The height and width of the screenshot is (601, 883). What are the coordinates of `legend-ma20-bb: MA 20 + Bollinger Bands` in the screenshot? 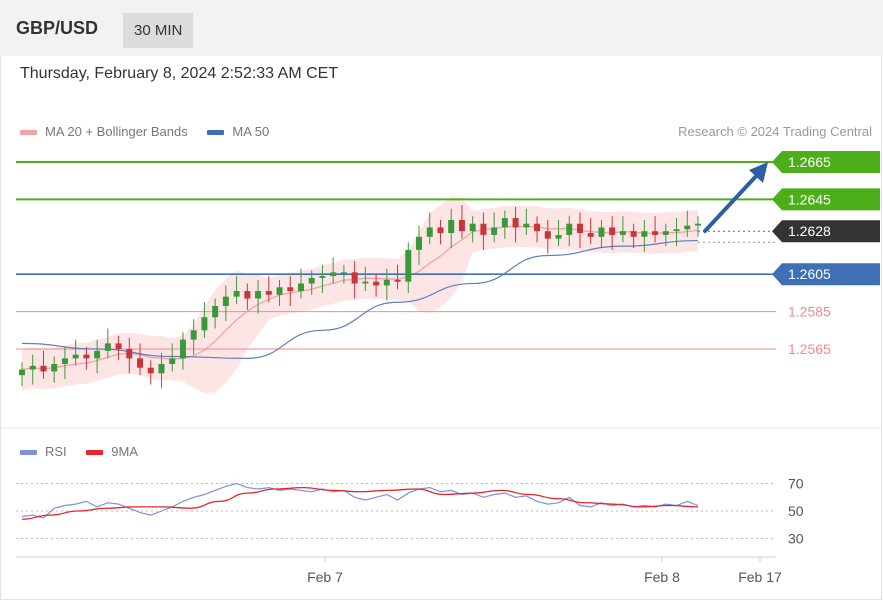 It's located at (104, 131).